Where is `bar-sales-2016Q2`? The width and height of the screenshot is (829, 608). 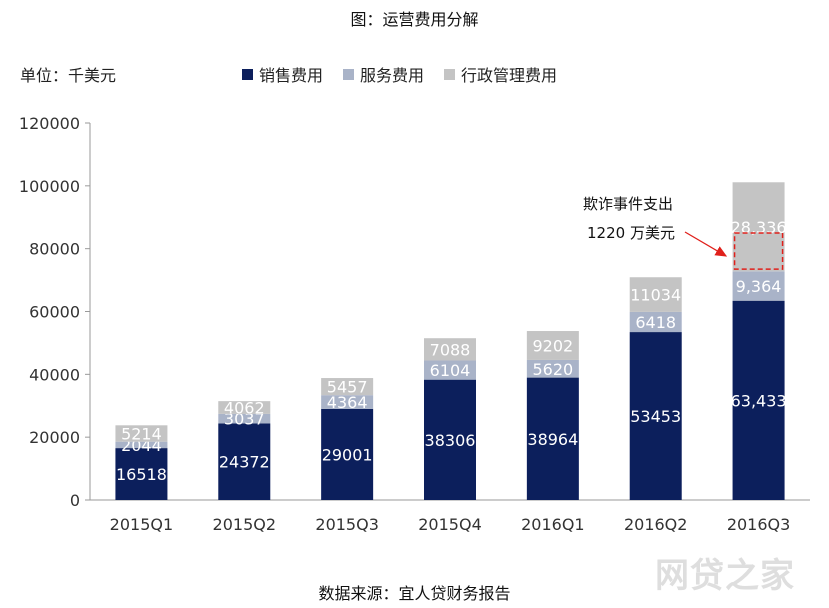 bar-sales-2016Q2 is located at coordinates (655, 416).